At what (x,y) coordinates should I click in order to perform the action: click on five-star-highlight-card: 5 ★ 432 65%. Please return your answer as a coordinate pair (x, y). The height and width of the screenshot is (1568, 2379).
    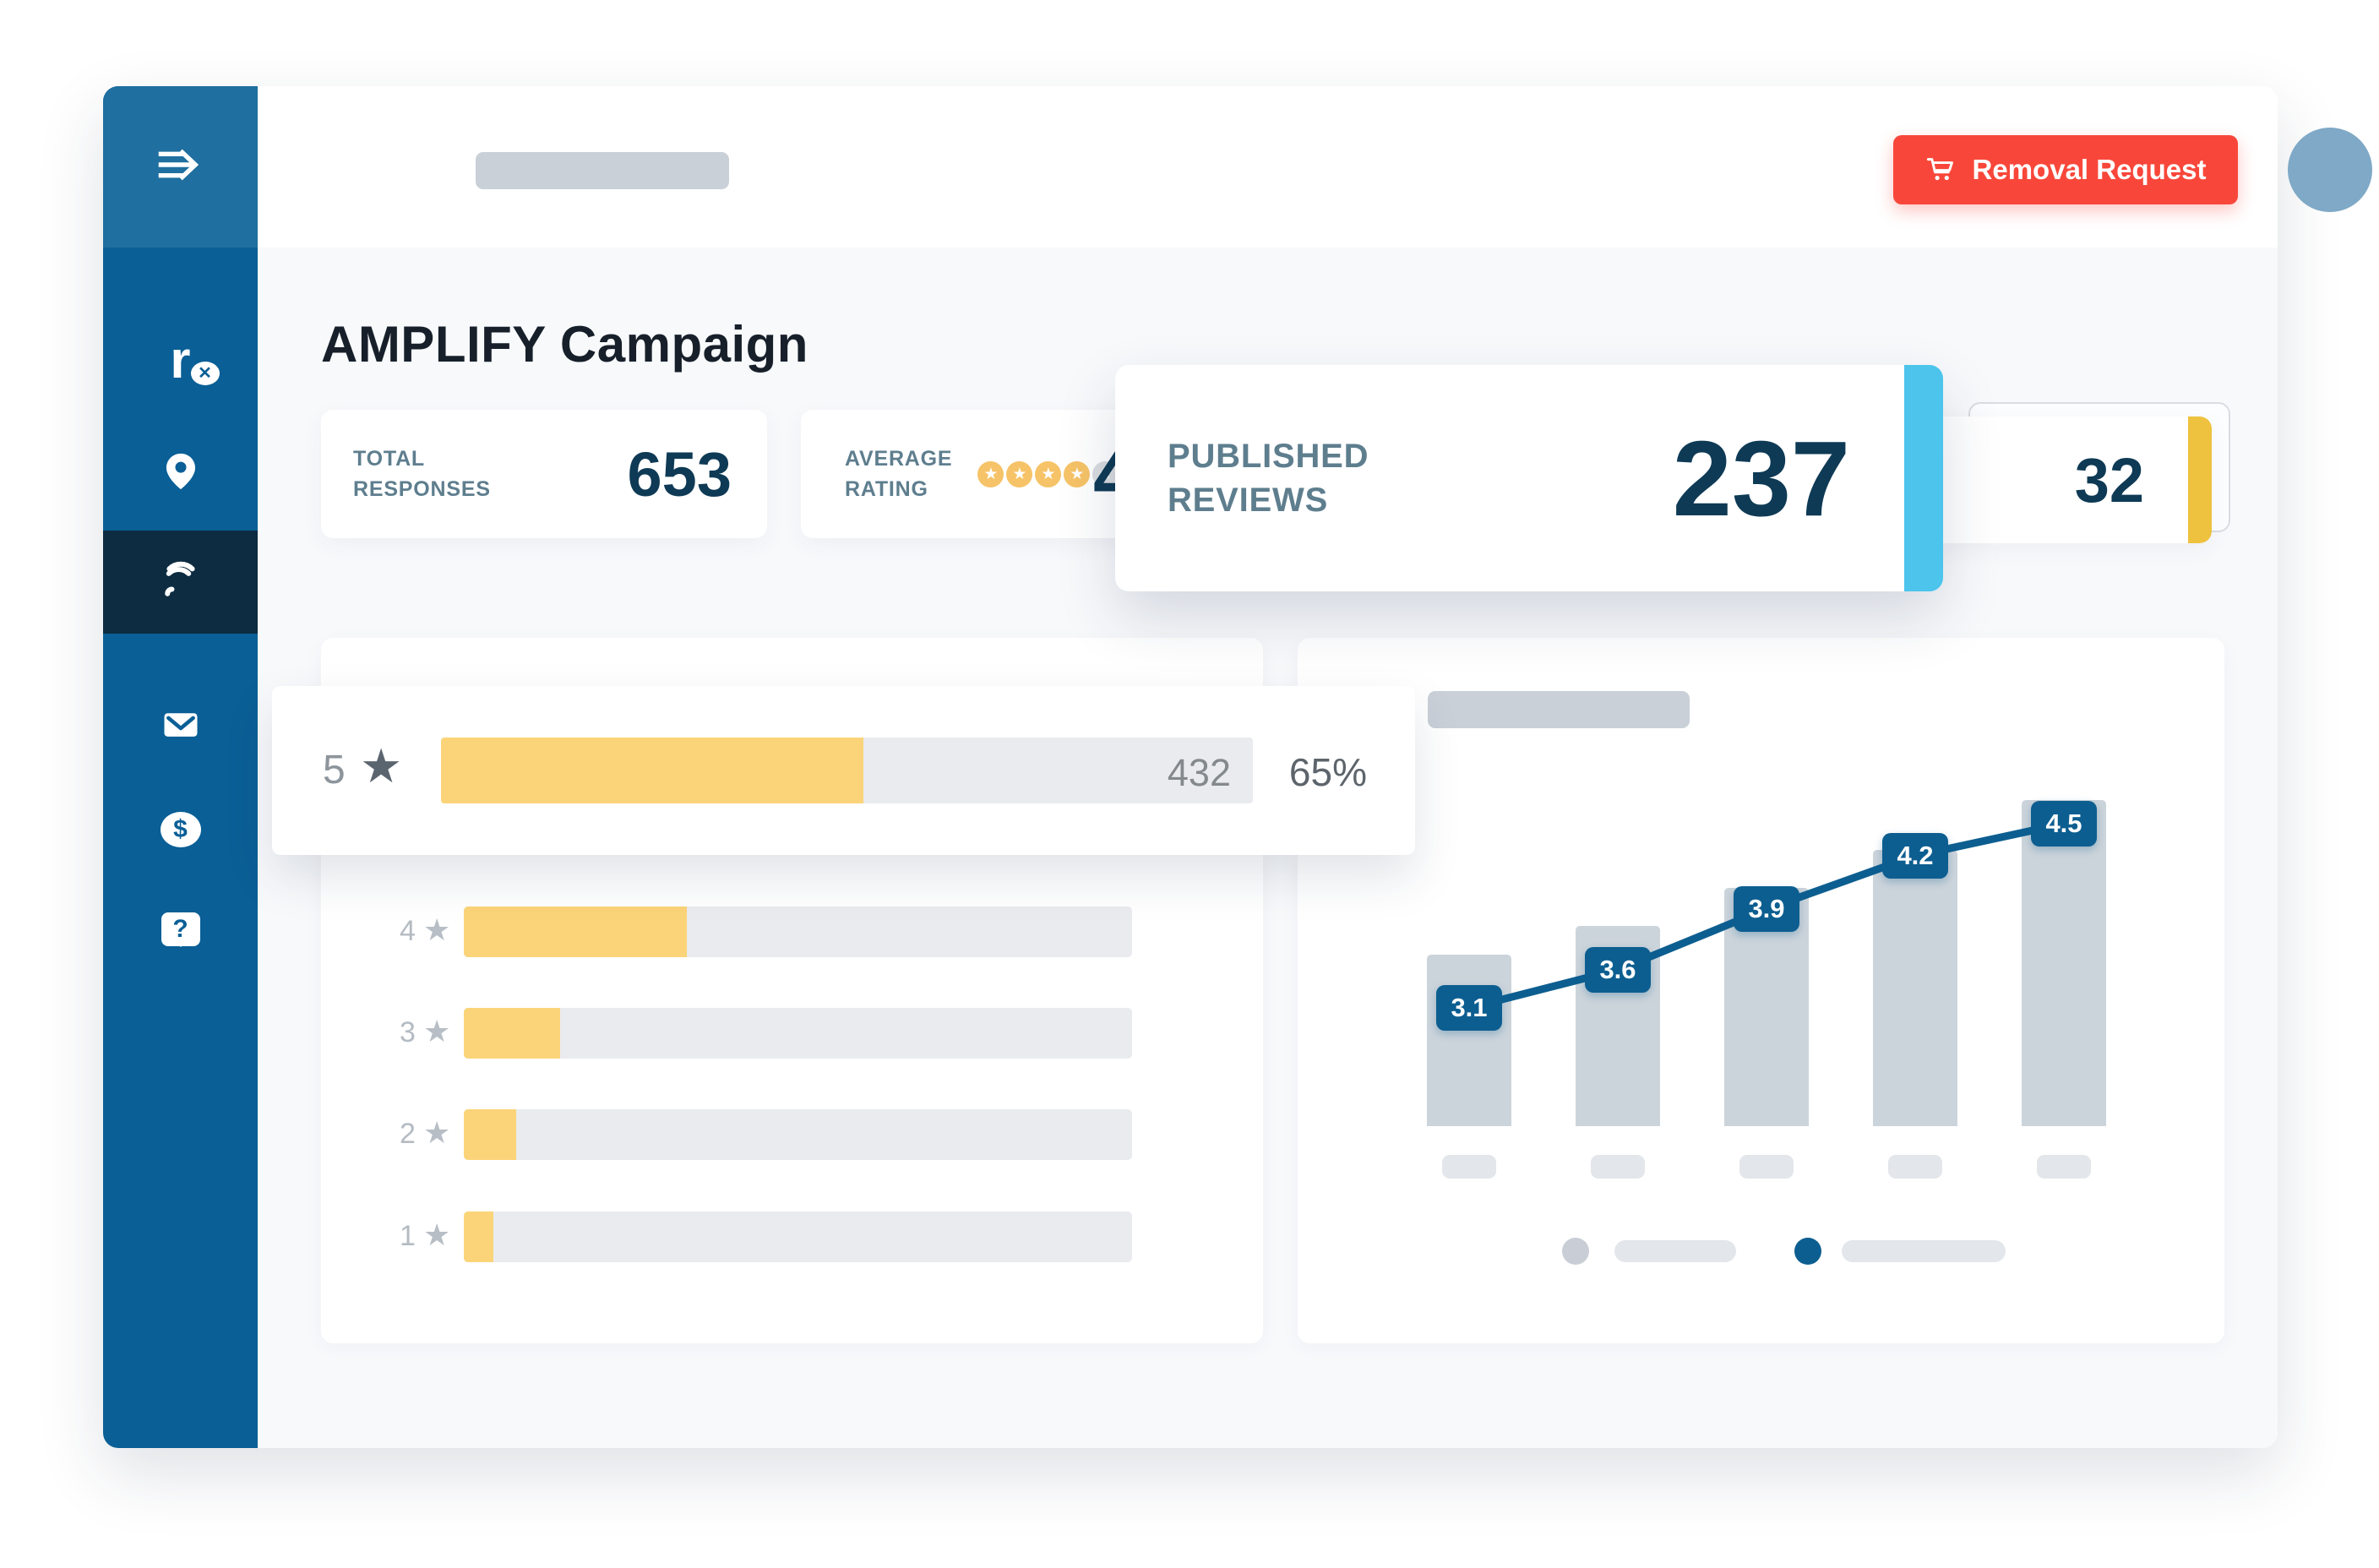
    Looking at the image, I should click on (843, 770).